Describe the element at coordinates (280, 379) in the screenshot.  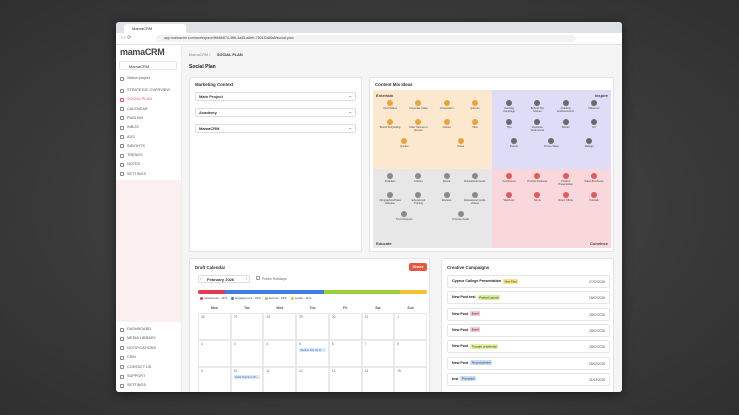
I see `day-cell: 11` at that location.